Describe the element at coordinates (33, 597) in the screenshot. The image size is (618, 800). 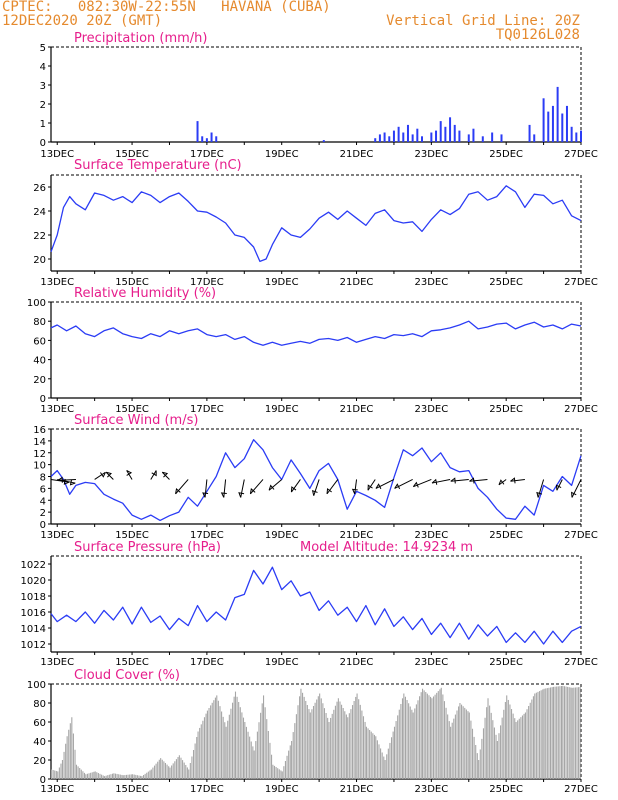
I see `y-tick-label: 1018` at that location.